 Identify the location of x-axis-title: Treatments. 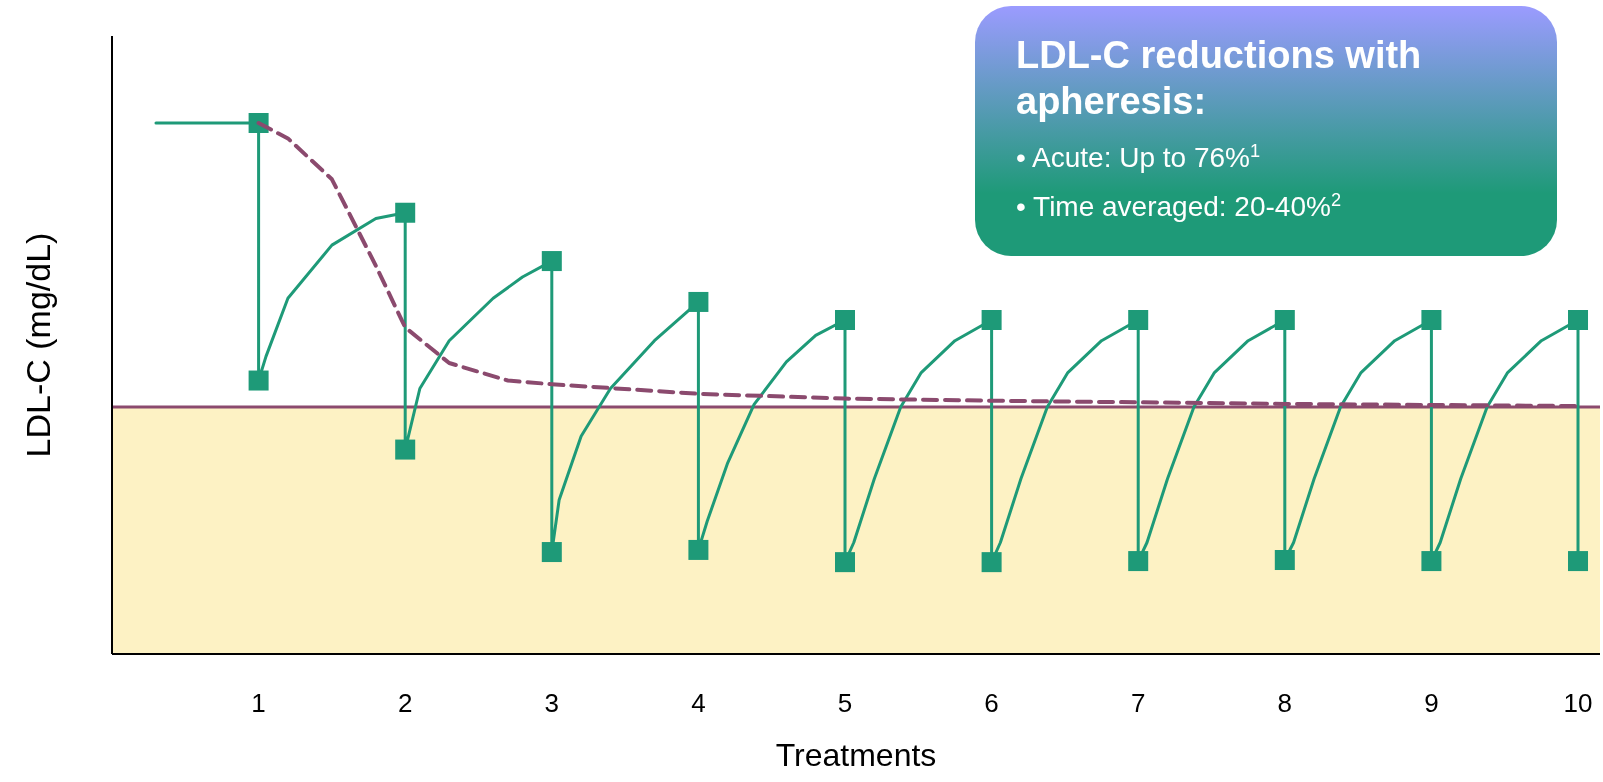
(856, 755).